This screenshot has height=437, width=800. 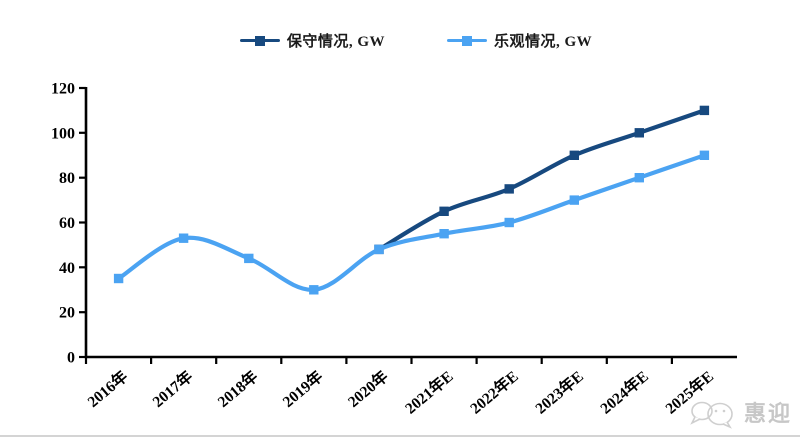 What do you see at coordinates (467, 40) in the screenshot?
I see `optimistic-series-swatch-icon` at bounding box center [467, 40].